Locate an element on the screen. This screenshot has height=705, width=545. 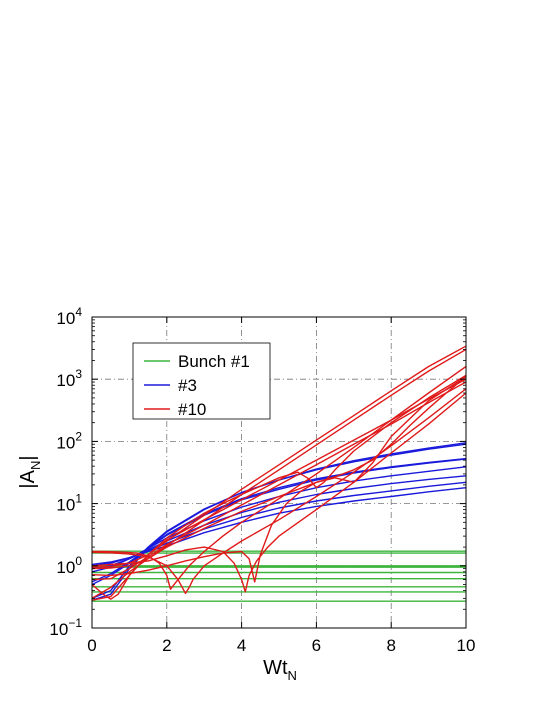
x-tick-labels: 0 2 4 6 8 10 is located at coordinates (281, 645).